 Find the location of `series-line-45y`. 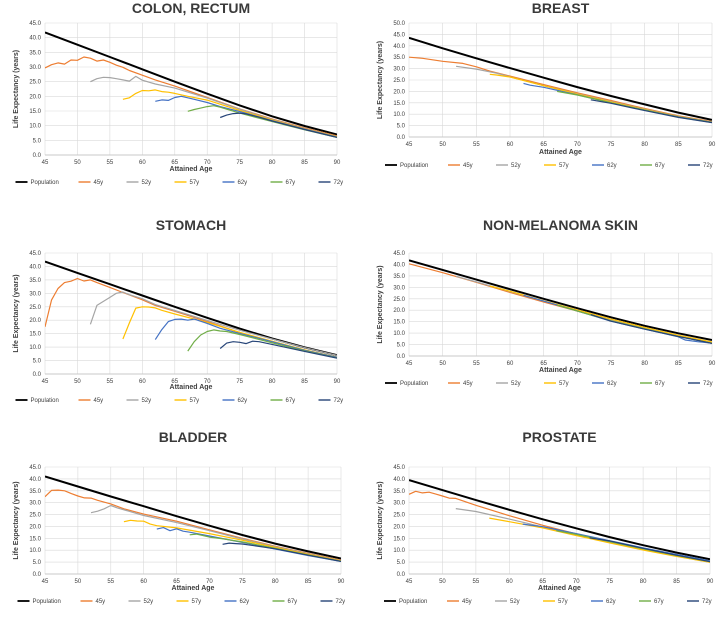

series-line-45y is located at coordinates (193, 525).